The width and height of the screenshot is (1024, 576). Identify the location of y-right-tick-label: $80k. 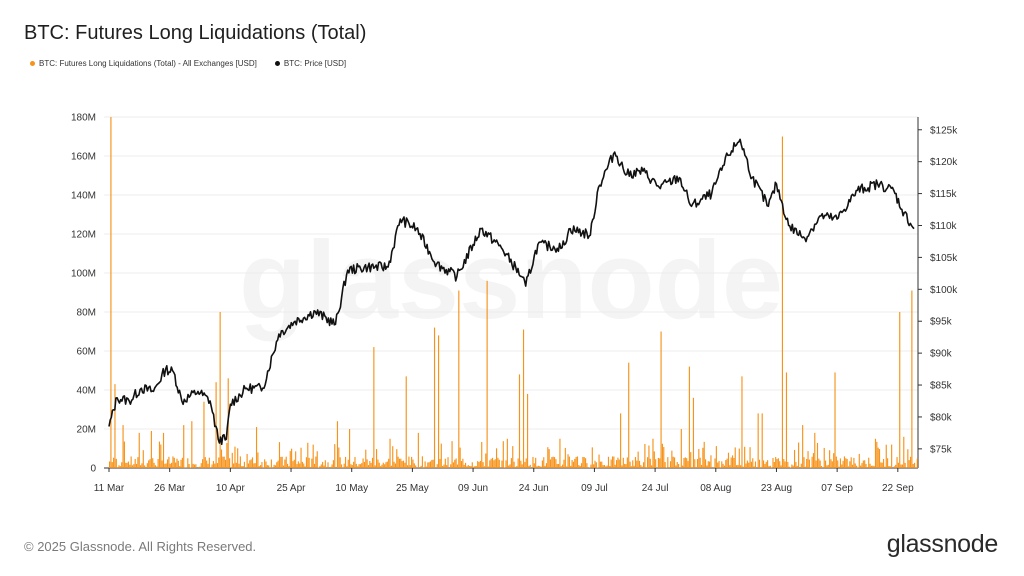
(941, 417).